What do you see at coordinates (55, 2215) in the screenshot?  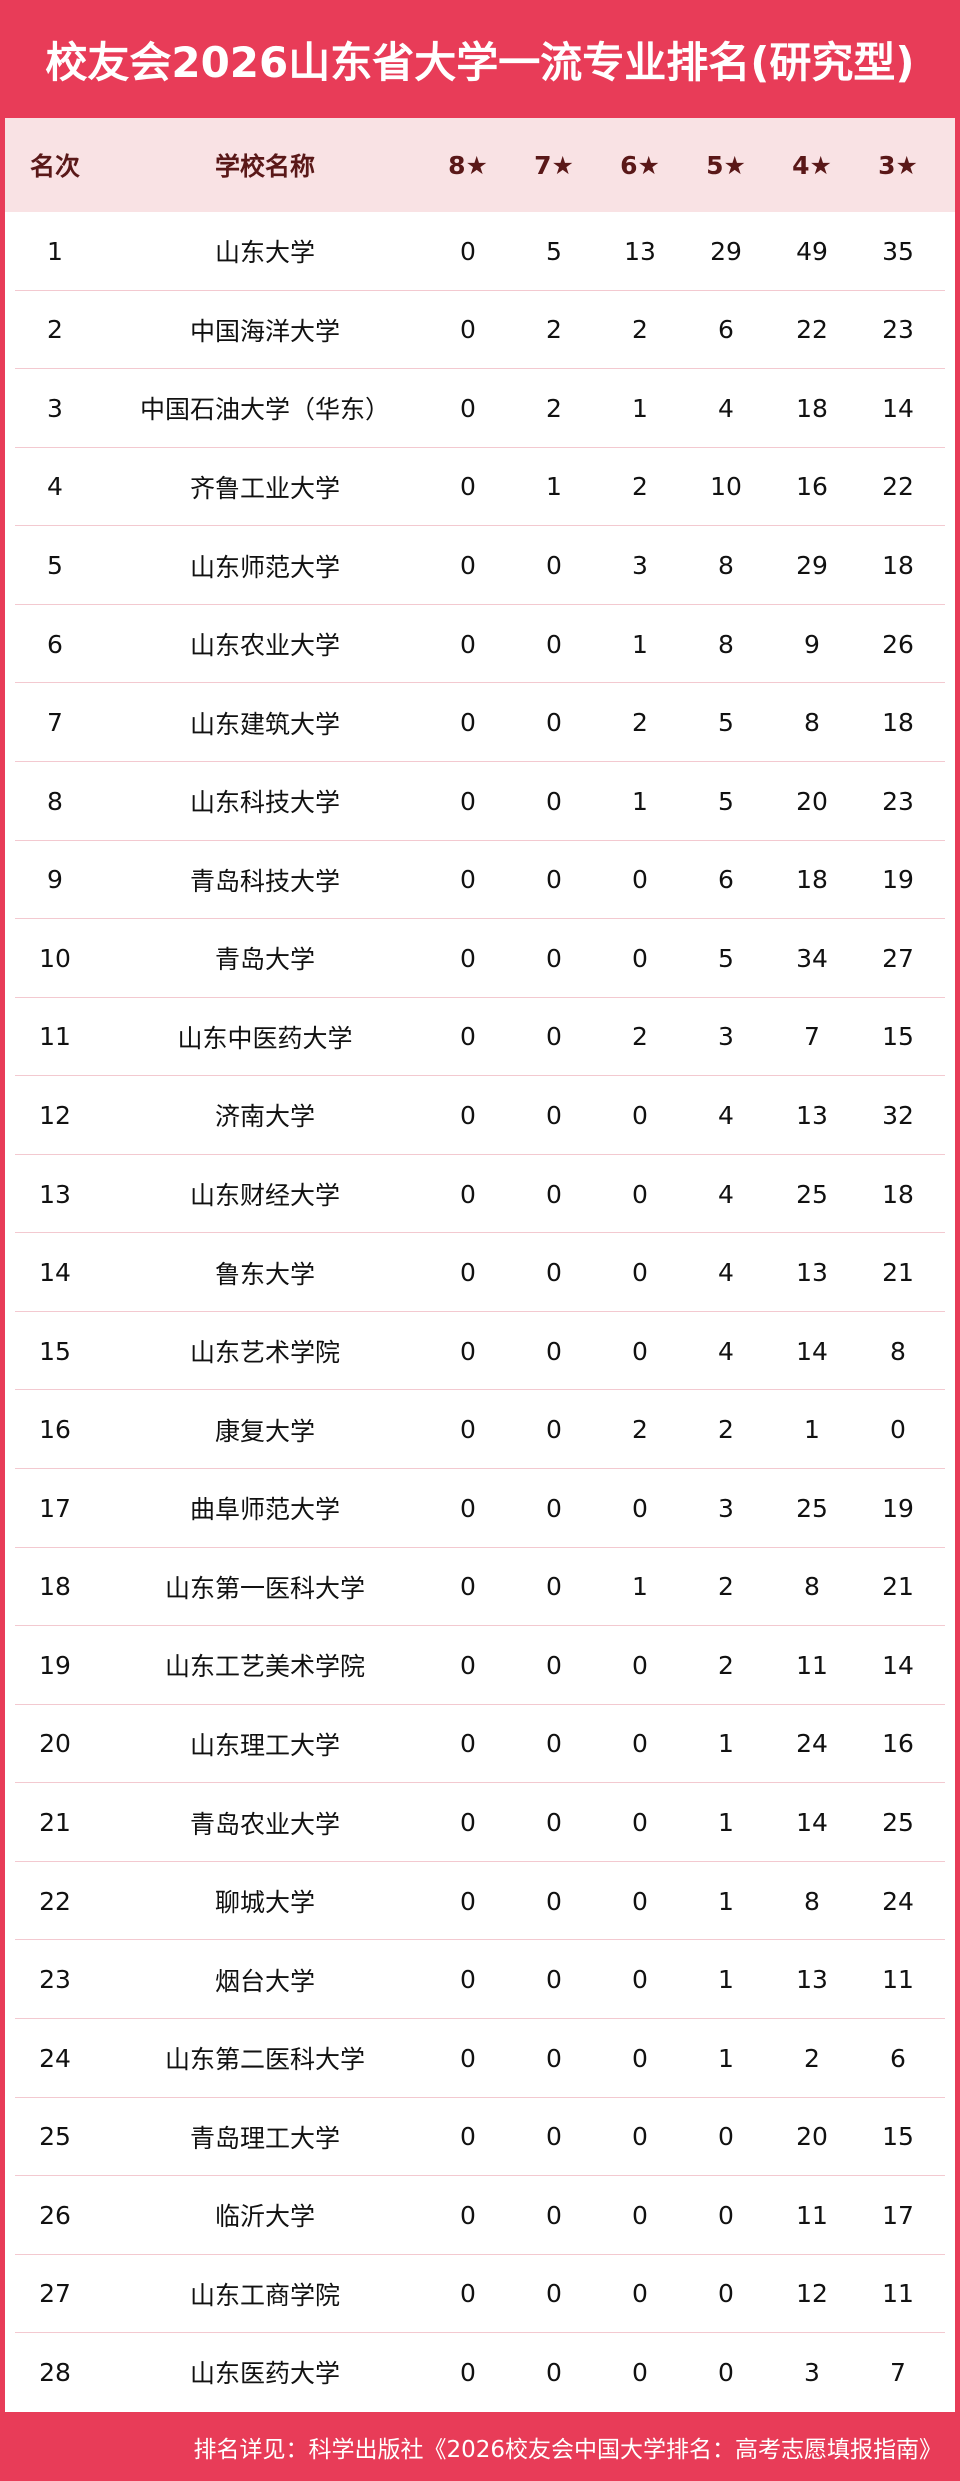 I see `cell-rank: 26` at bounding box center [55, 2215].